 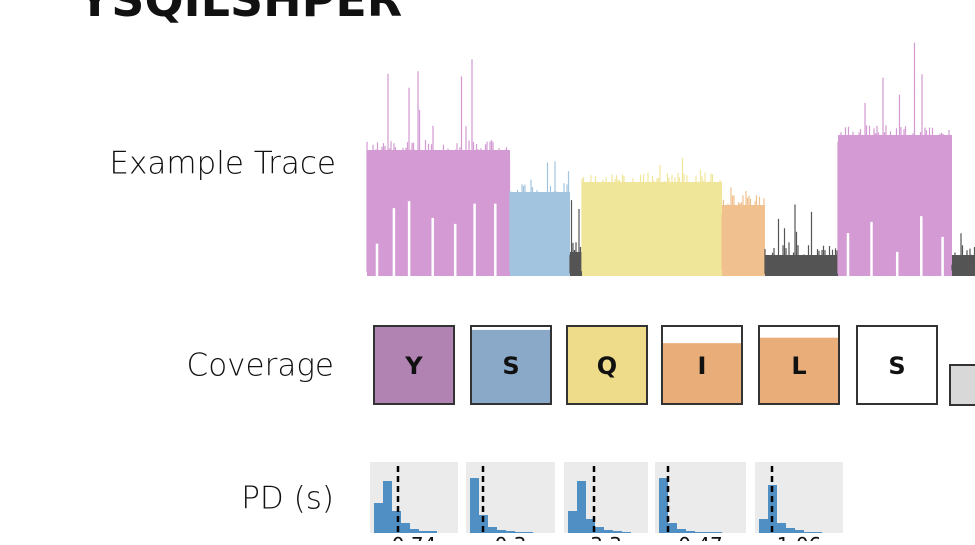 I want to click on pd-label: 0.3, so click(x=511, y=537).